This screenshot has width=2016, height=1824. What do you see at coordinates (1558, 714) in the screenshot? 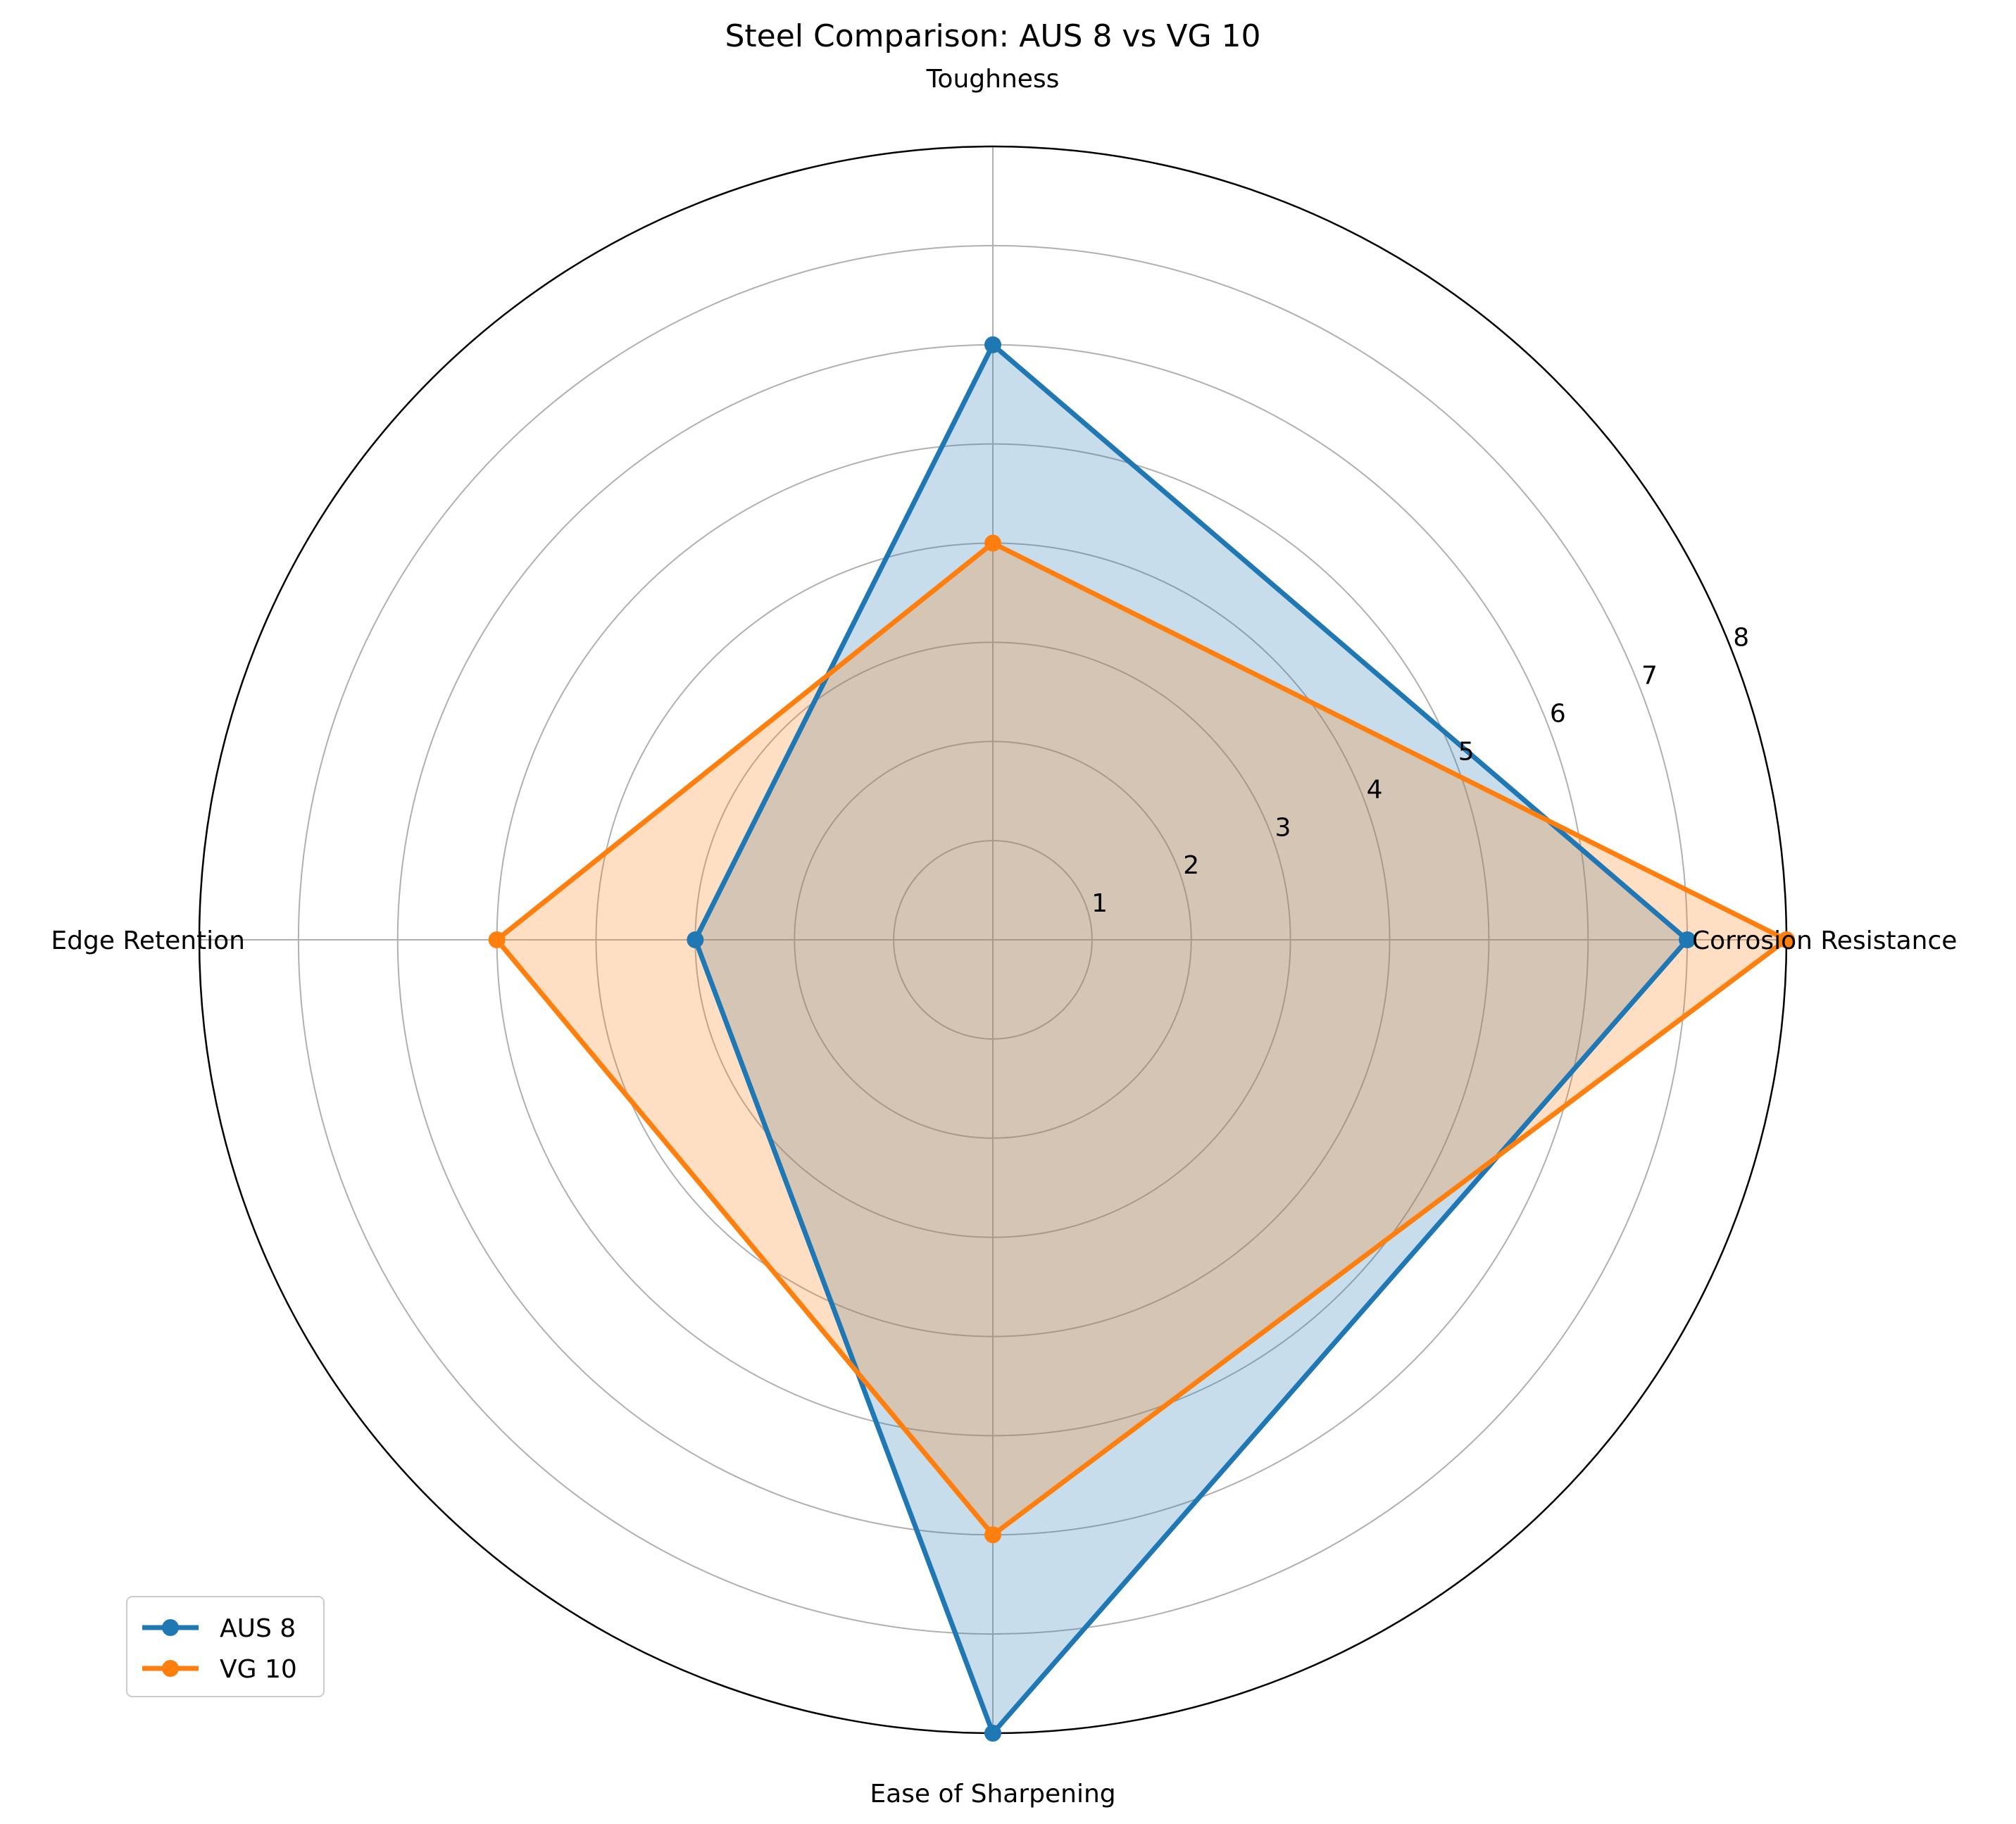
I see `r-tick-label-6: 6` at bounding box center [1558, 714].